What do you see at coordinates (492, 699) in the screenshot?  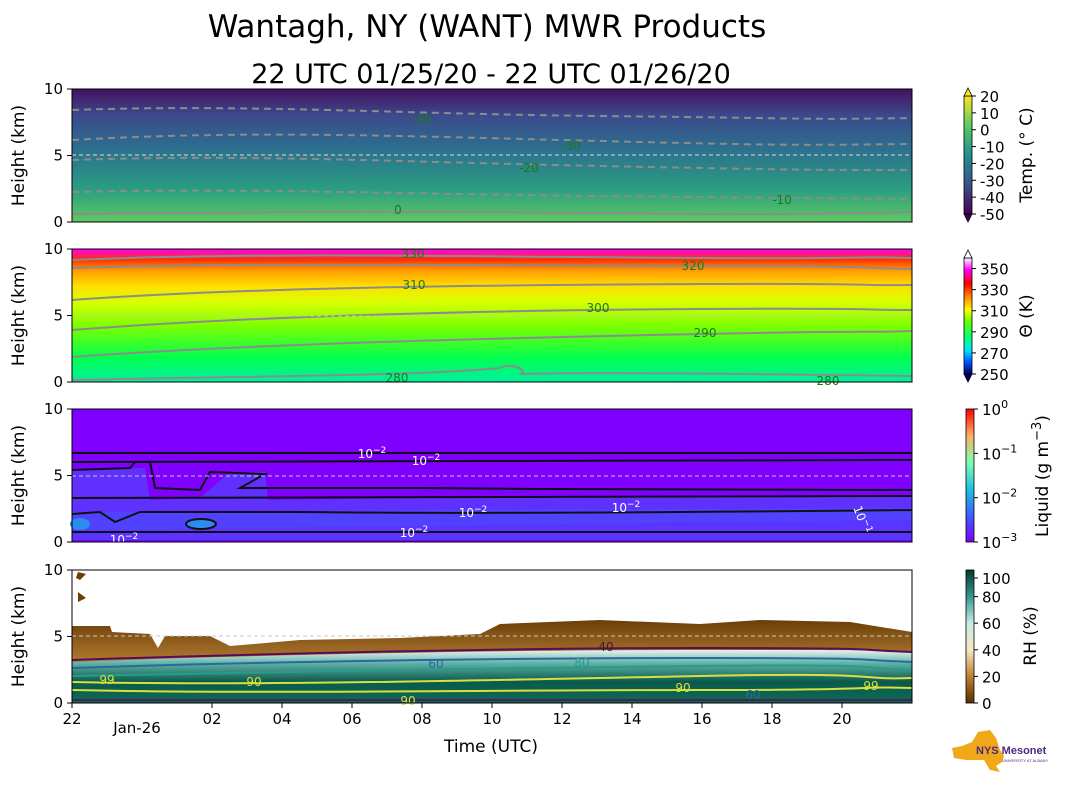 I see `rh-contour-low` at bounding box center [492, 699].